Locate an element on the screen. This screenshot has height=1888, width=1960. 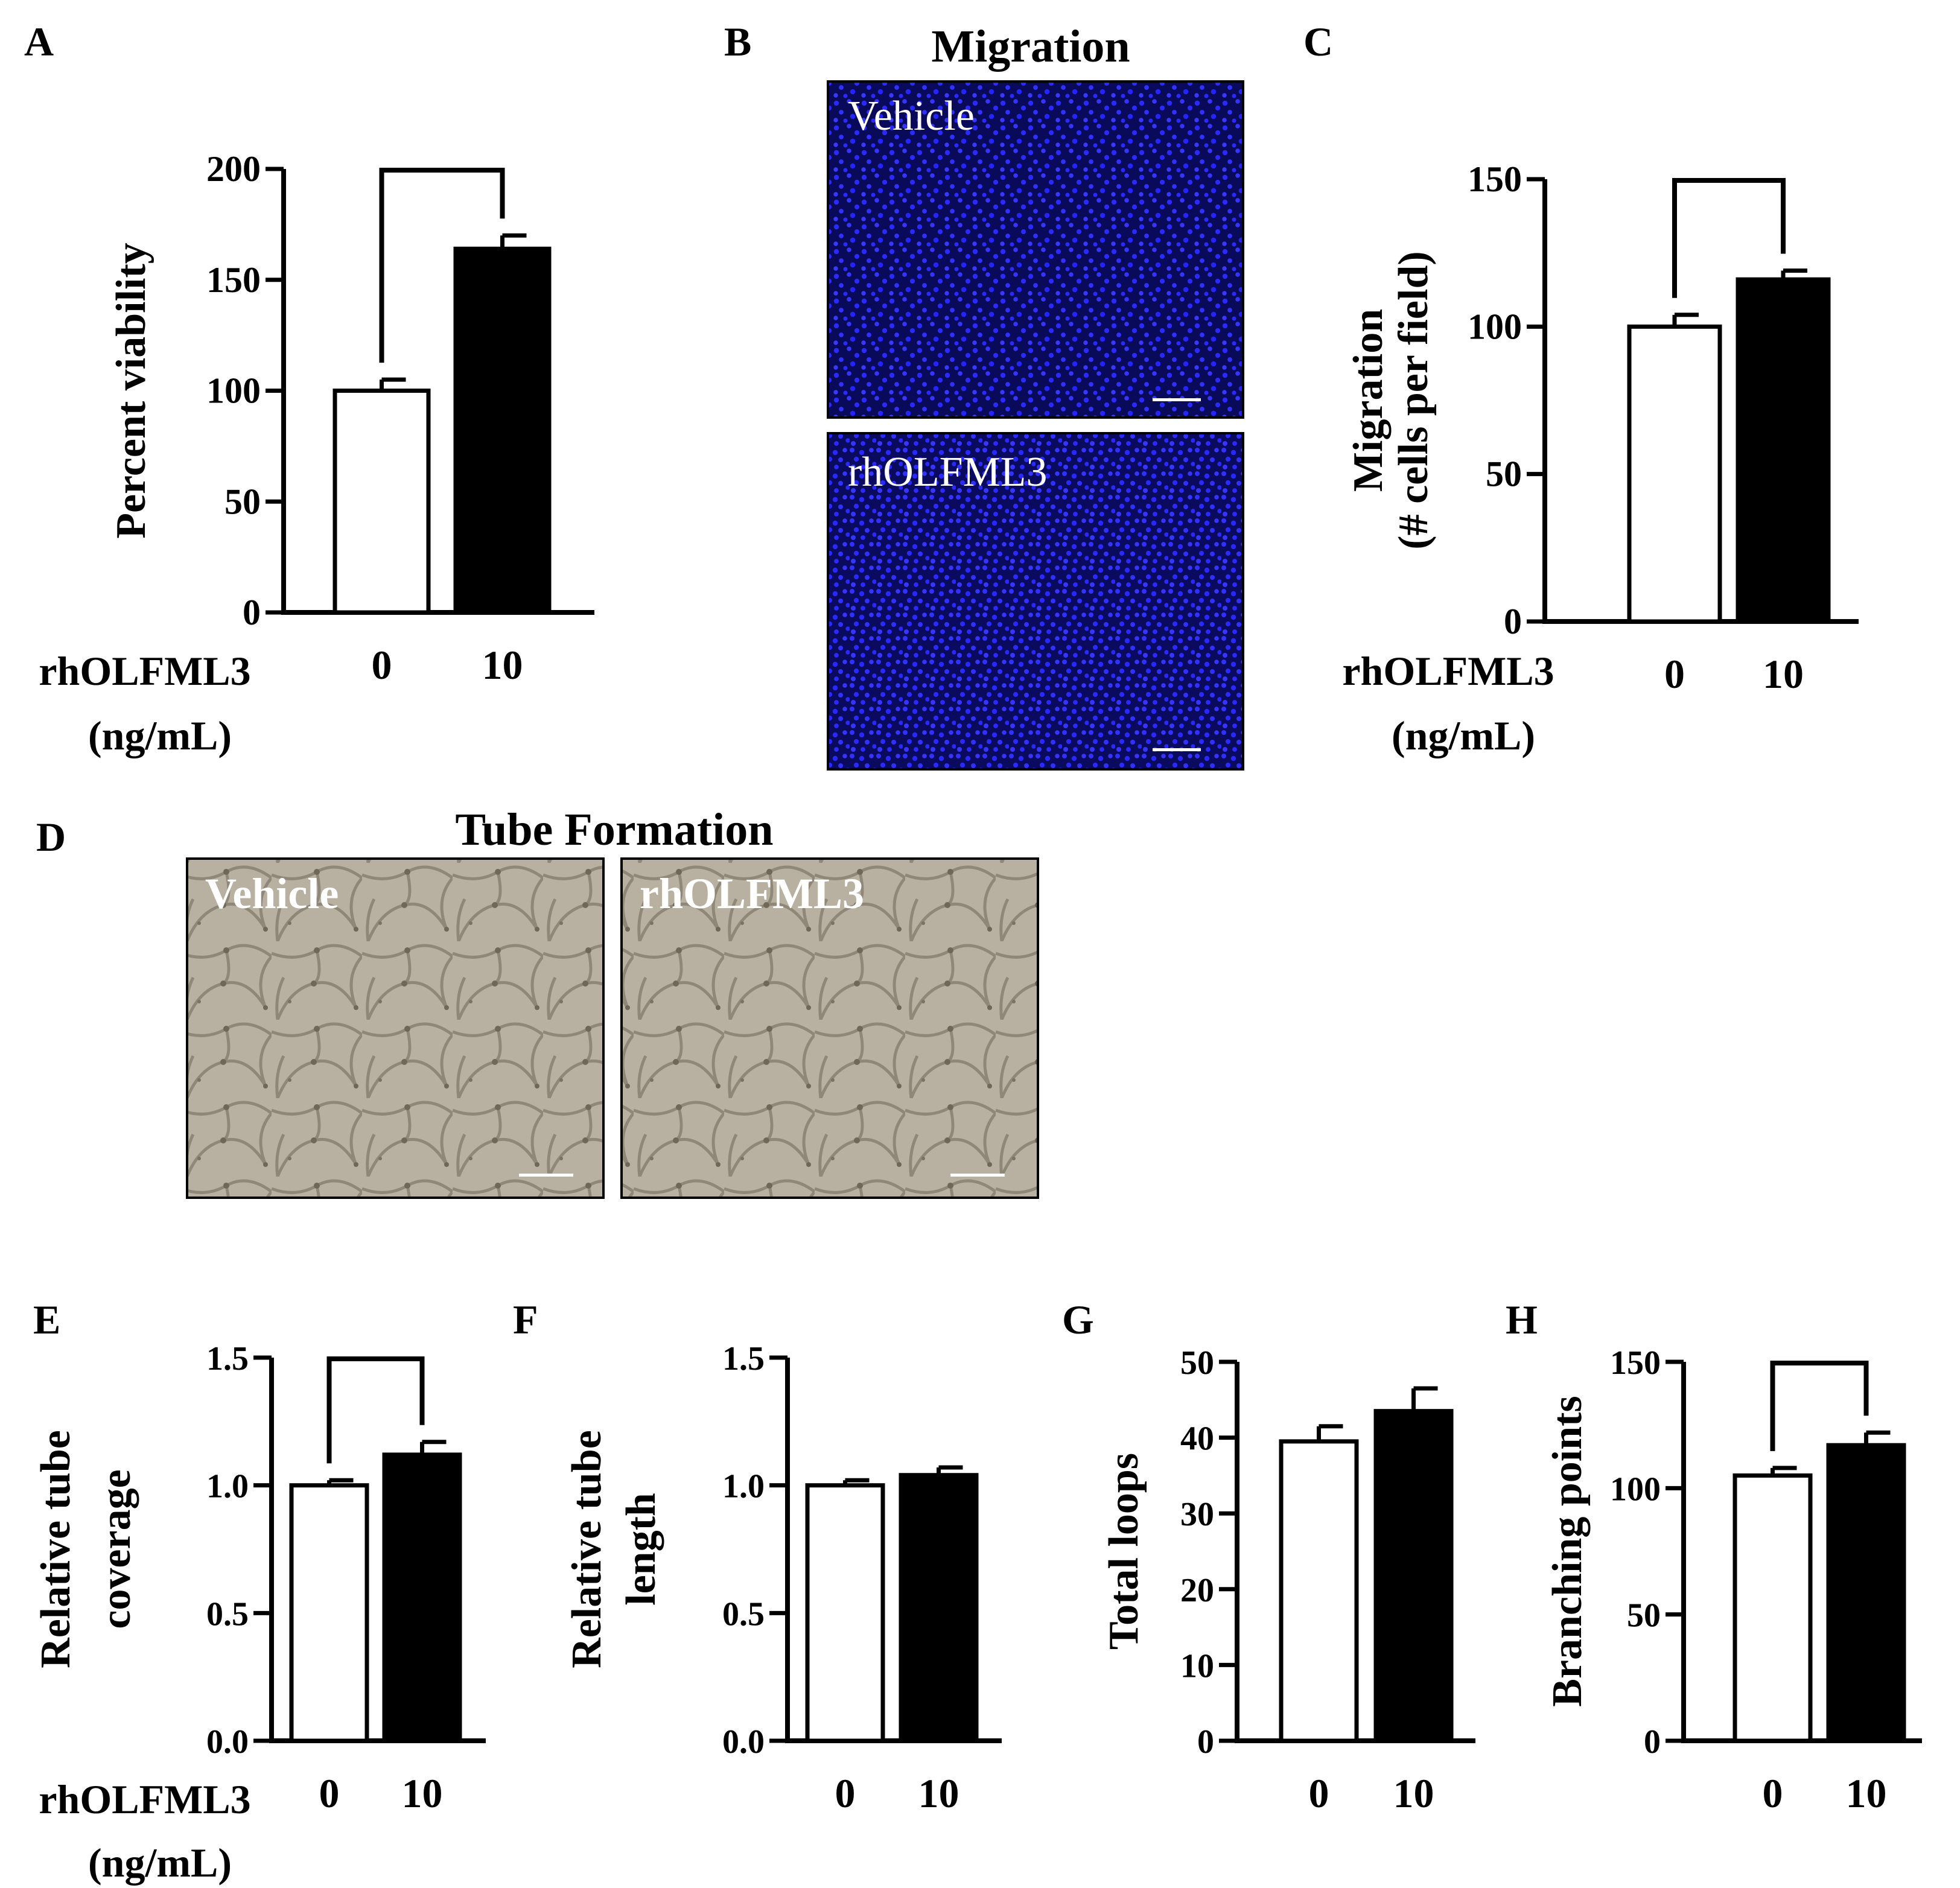
x-tick-label-c: 0 is located at coordinates (1675, 674).